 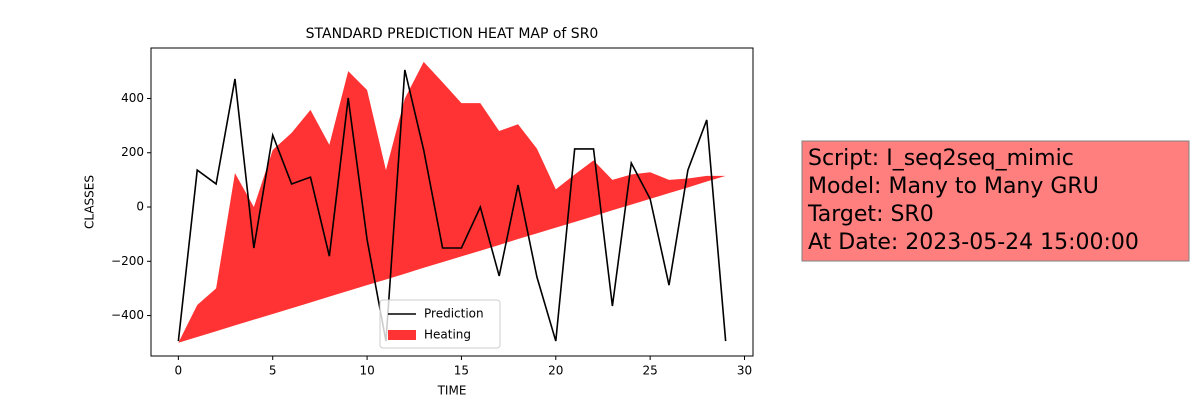 I want to click on y-tick-label: 200, so click(x=132, y=152).